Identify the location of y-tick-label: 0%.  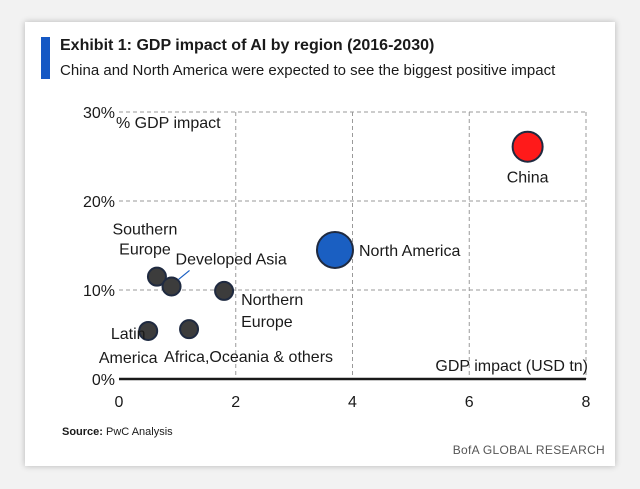
(103, 380).